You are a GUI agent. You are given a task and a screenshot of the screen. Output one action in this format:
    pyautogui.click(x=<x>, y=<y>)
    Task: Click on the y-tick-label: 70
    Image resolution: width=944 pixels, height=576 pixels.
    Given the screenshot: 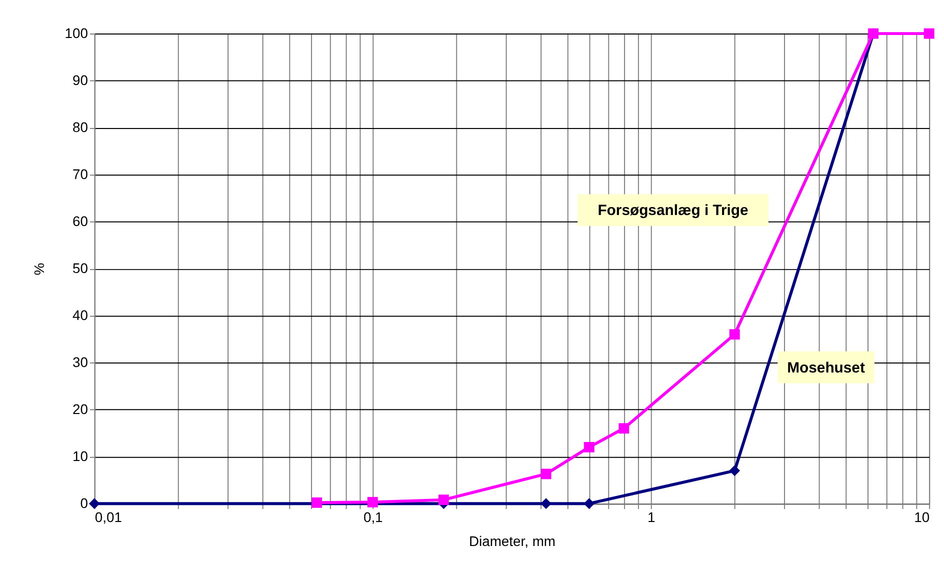 What is the action you would take?
    pyautogui.click(x=80, y=174)
    